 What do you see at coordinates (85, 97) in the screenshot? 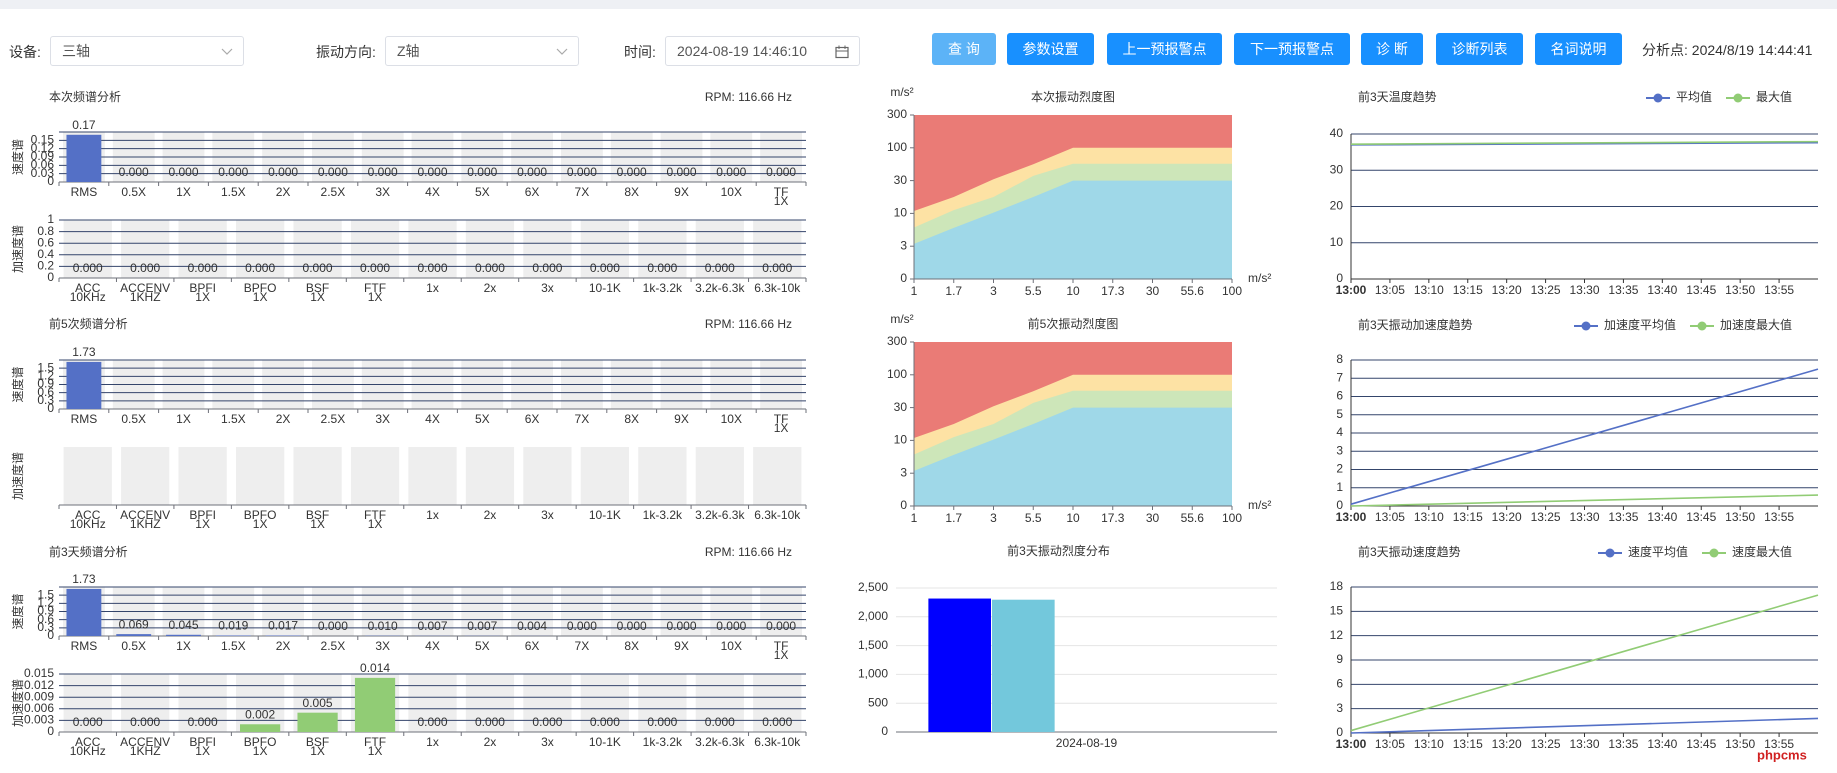
I see `panel-title: 本次频谱分析` at bounding box center [85, 97].